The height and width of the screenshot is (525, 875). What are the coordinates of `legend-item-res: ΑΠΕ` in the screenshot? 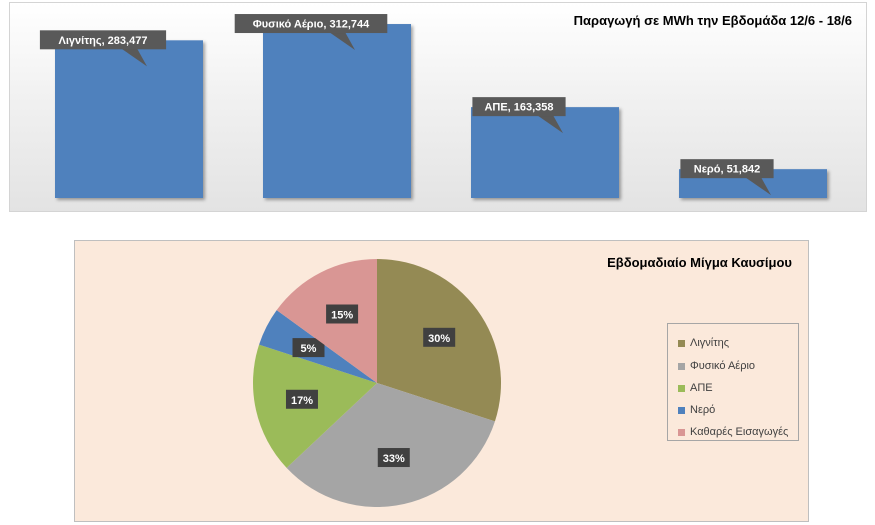 It's located at (695, 388).